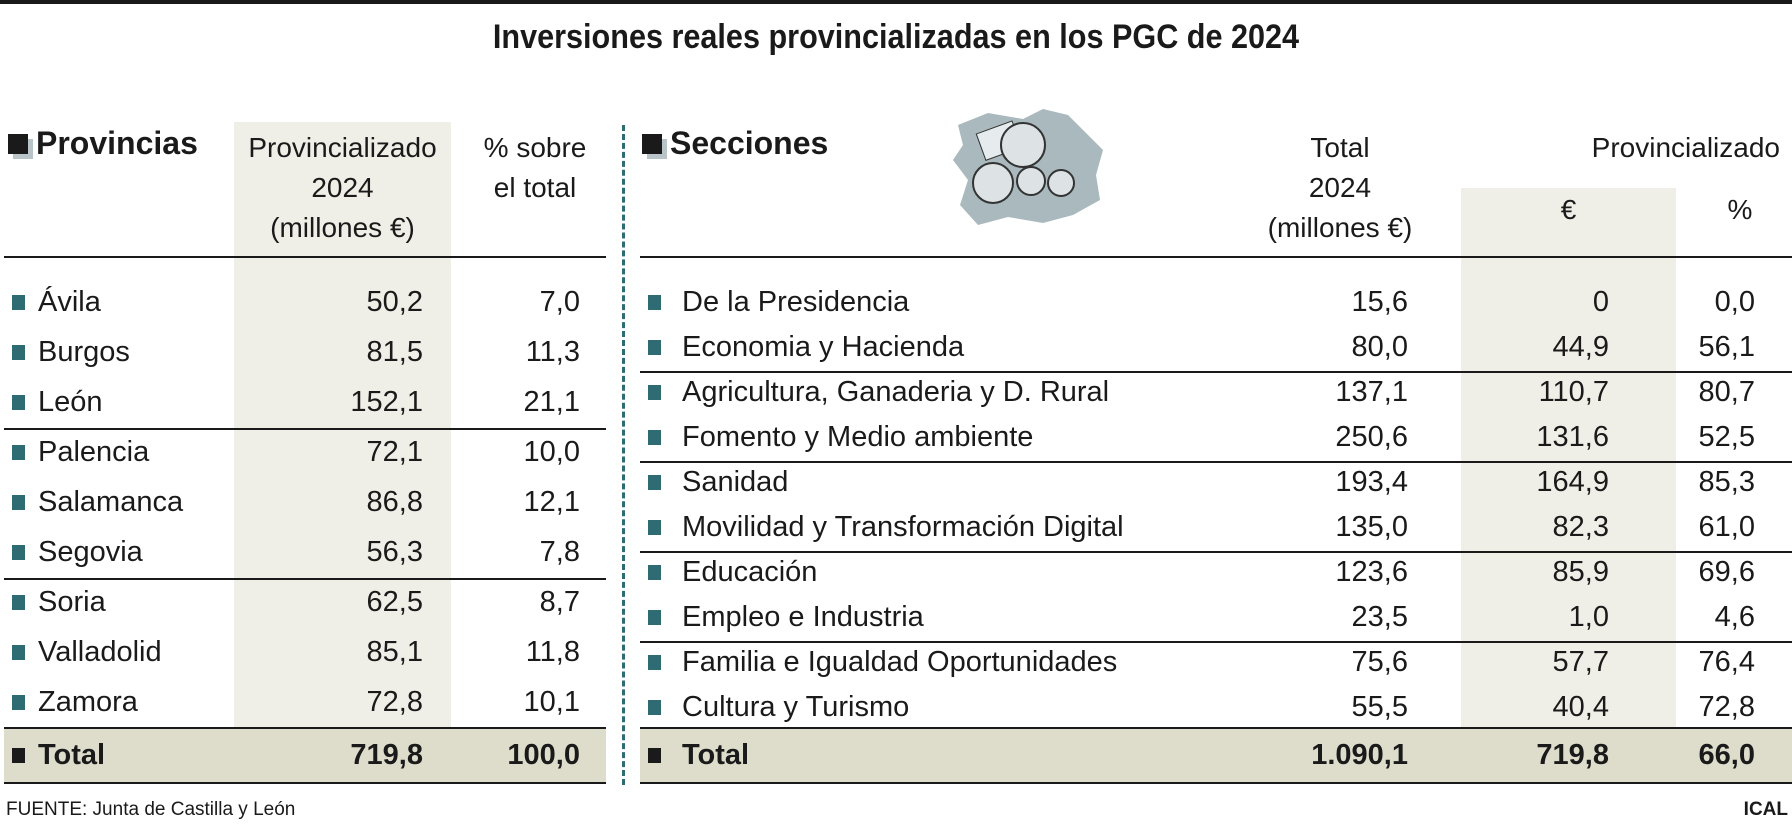 This screenshot has width=1792, height=829. I want to click on table-row: Zamora 72,8 10,1, so click(303, 702).